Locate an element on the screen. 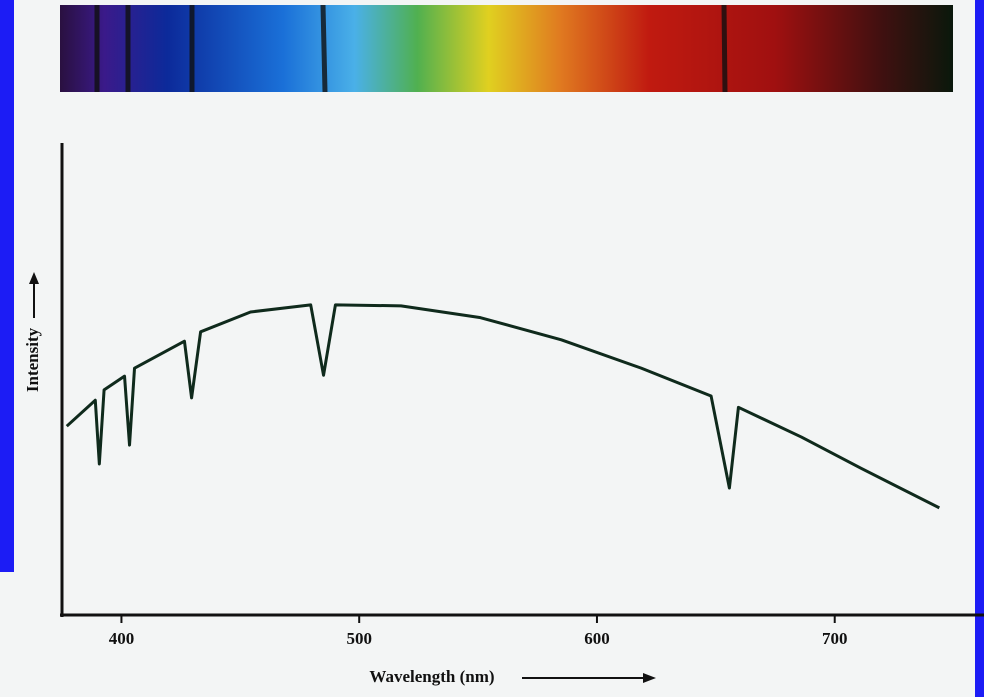 This screenshot has height=697, width=984. x-tick-label: 600 is located at coordinates (597, 638).